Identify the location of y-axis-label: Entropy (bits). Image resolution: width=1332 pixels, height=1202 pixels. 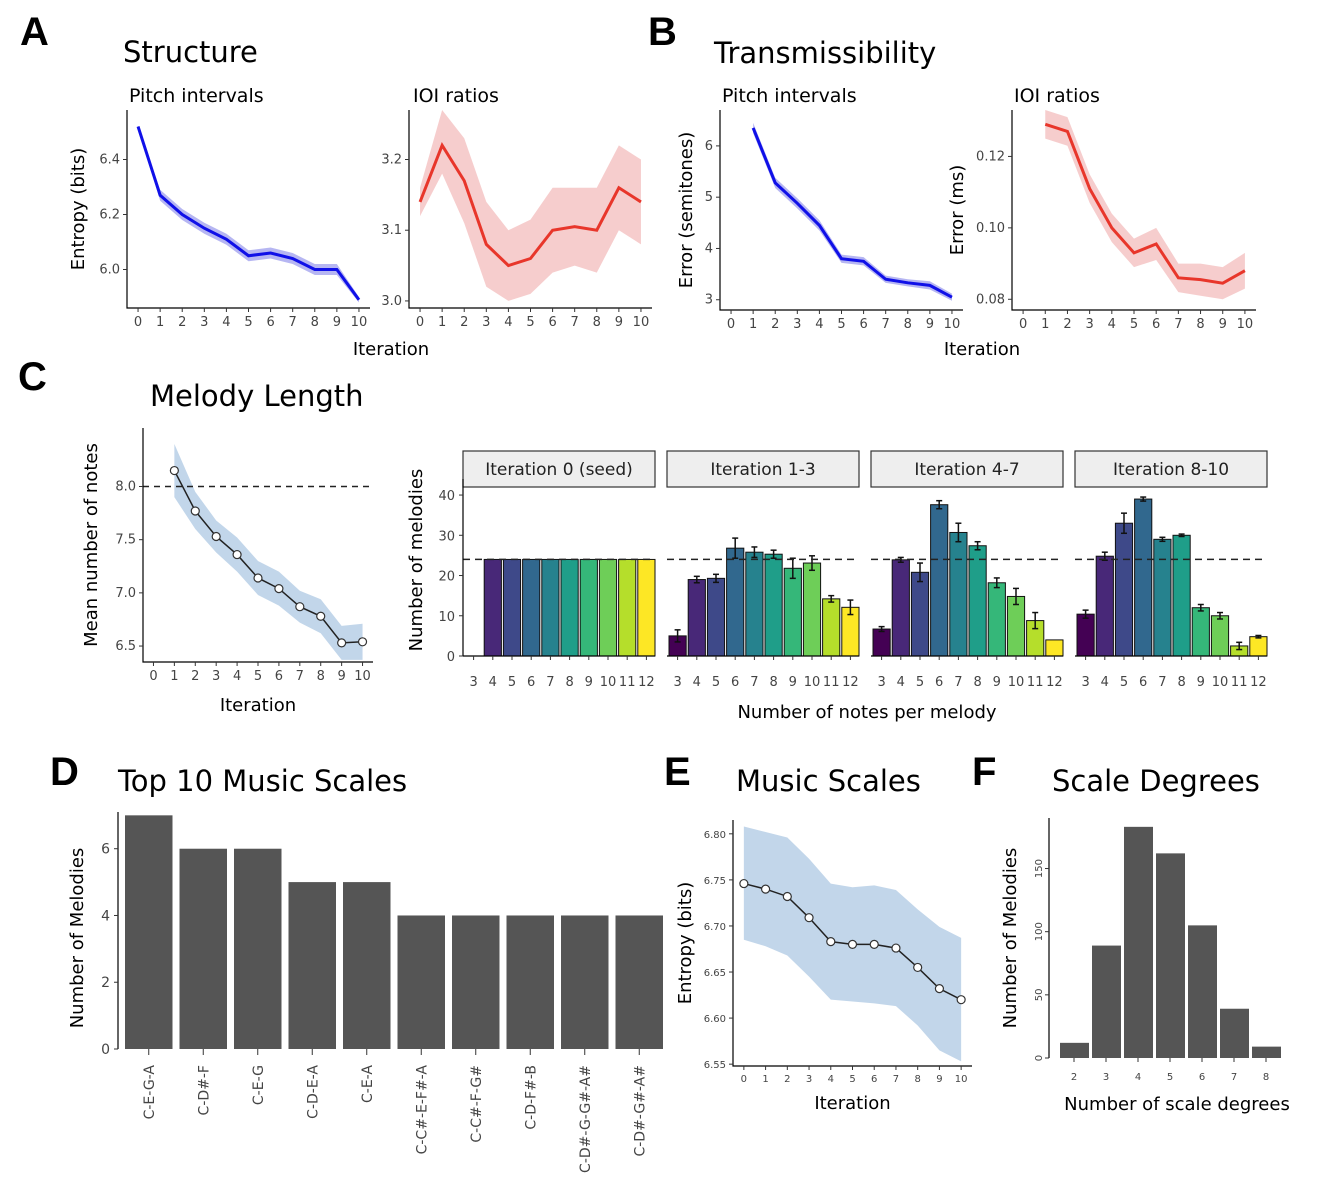
(78, 209).